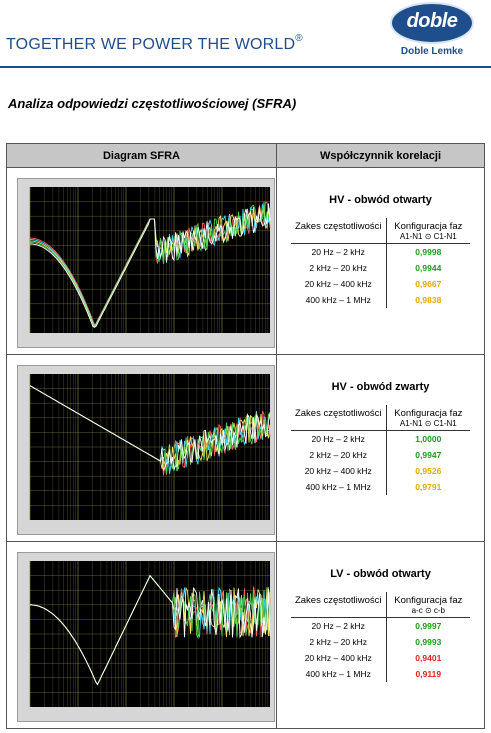  What do you see at coordinates (428, 439) in the screenshot?
I see `correlation-value: 1,0000` at bounding box center [428, 439].